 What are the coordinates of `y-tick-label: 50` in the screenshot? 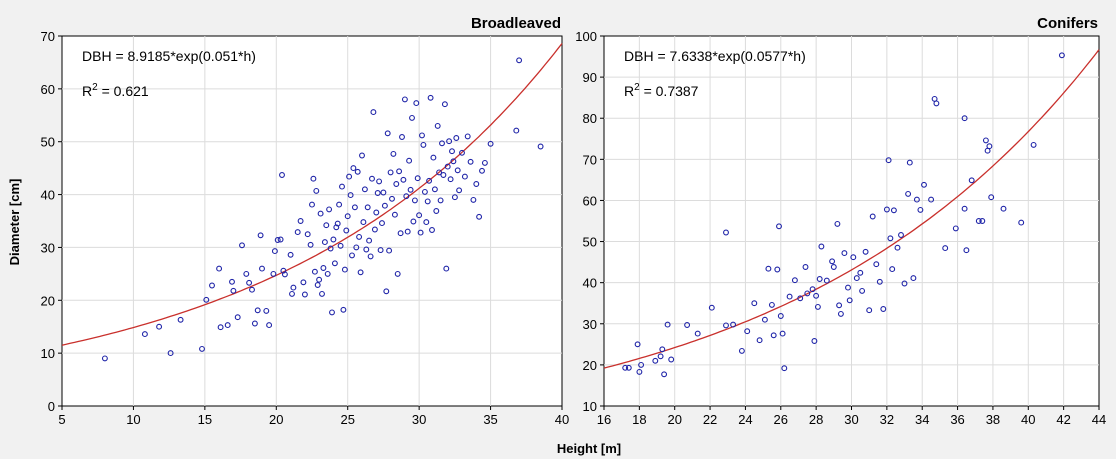 It's located at (590, 242).